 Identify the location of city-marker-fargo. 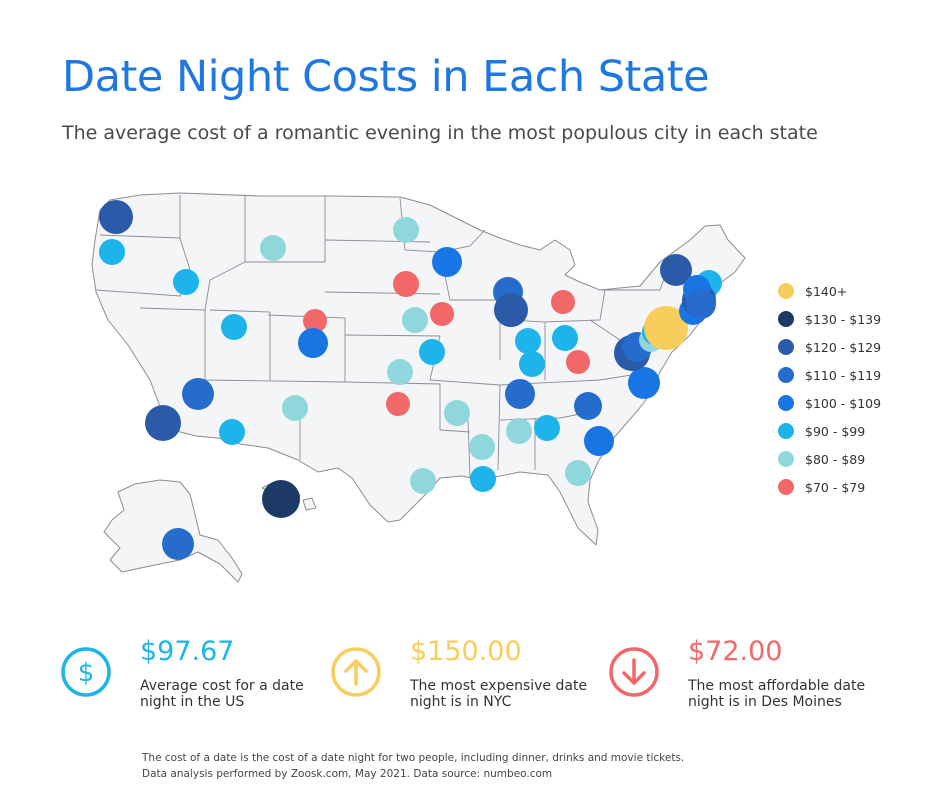
(406, 230).